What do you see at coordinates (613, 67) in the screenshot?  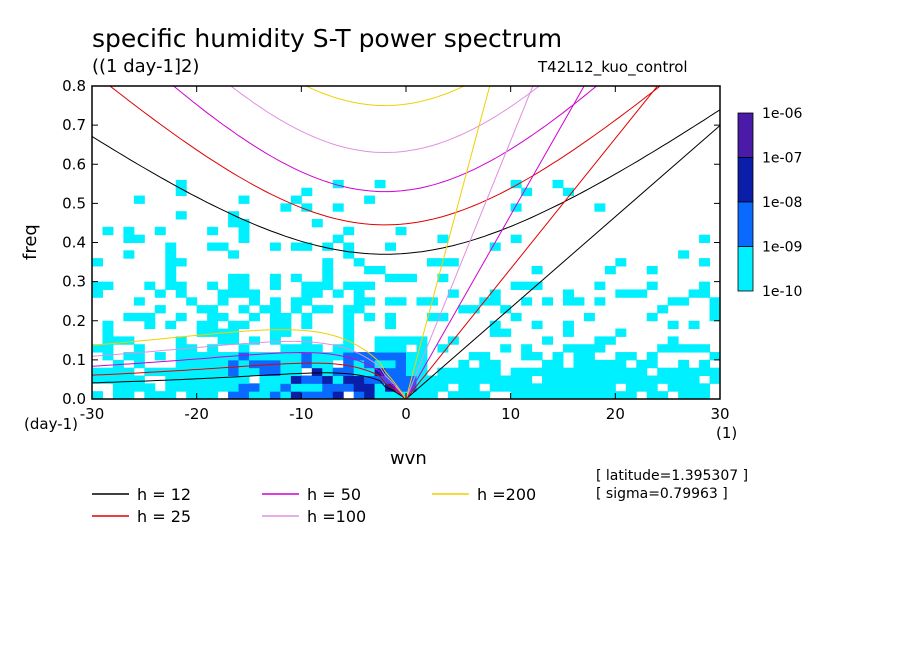 I see `run-label: T42L12_kuo_control` at bounding box center [613, 67].